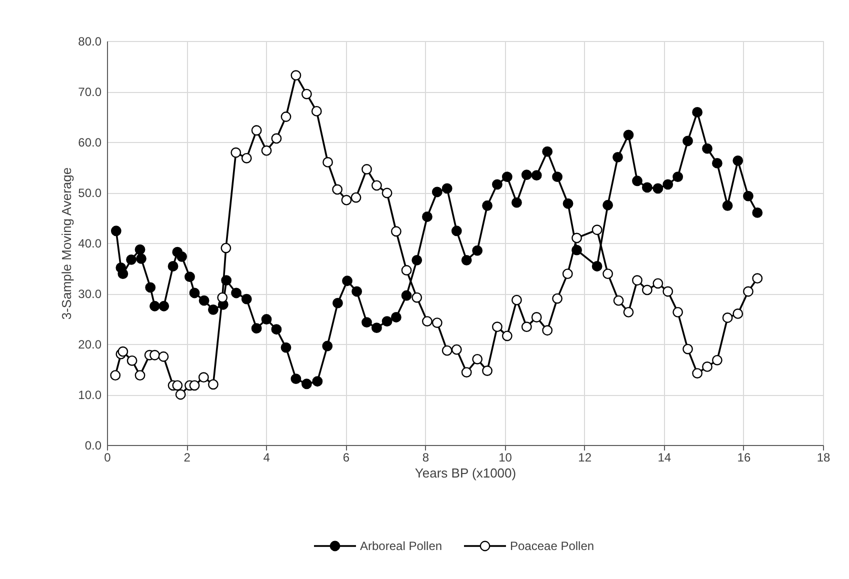 Image resolution: width=849 pixels, height=579 pixels. I want to click on y-tick-label: 60.0, so click(90, 143).